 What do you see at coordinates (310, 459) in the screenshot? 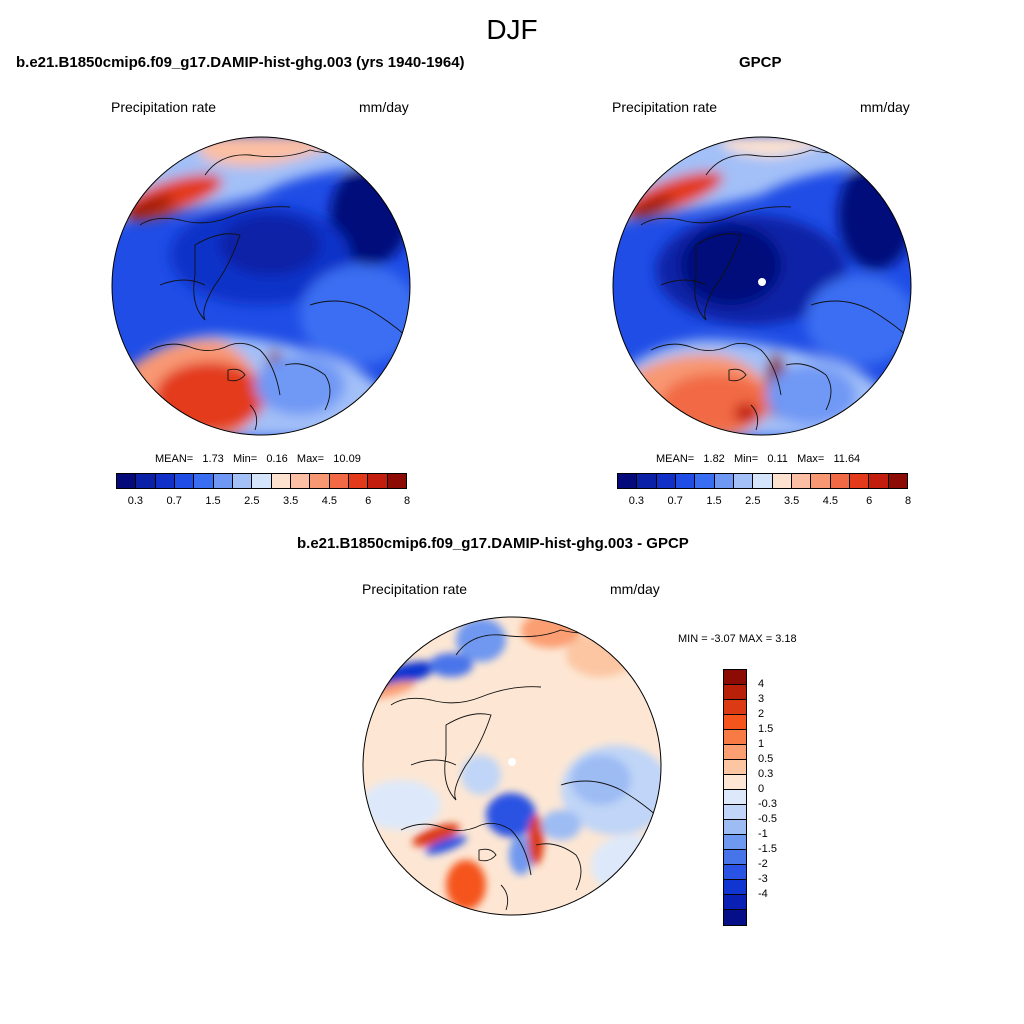
I see `panel-1-max-label: Max=` at bounding box center [310, 459].